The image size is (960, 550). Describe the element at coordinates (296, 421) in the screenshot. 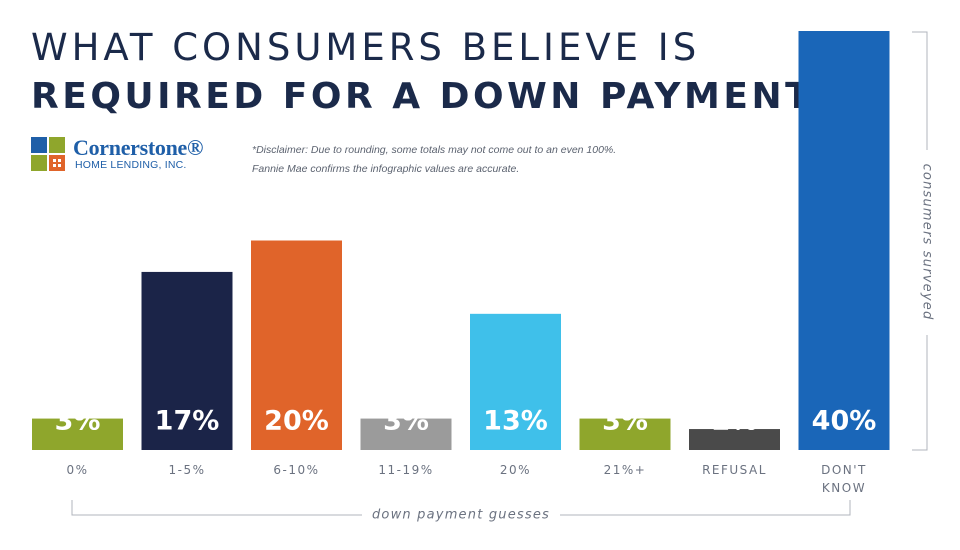

I see `bar-value-label-3: 20%` at that location.